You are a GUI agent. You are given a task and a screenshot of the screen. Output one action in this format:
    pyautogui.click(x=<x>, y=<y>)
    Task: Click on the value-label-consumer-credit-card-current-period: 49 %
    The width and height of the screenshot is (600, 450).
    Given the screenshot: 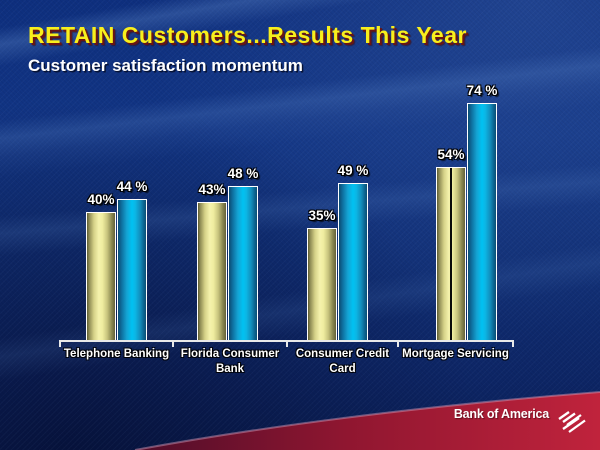 What is the action you would take?
    pyautogui.click(x=353, y=170)
    